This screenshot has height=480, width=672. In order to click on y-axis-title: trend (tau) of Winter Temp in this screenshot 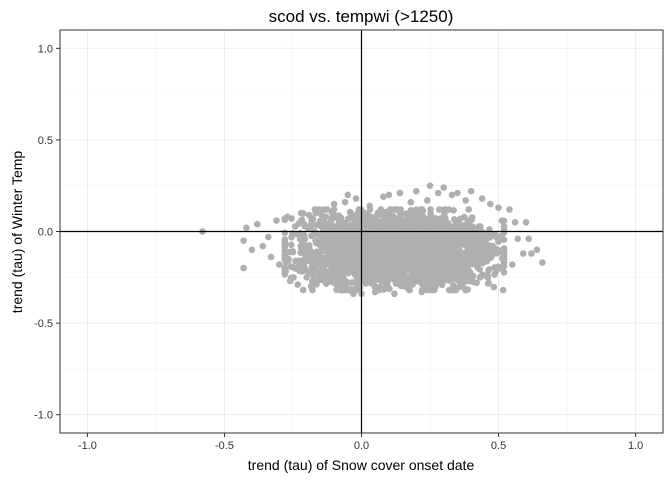, I will do `click(17, 232)`.